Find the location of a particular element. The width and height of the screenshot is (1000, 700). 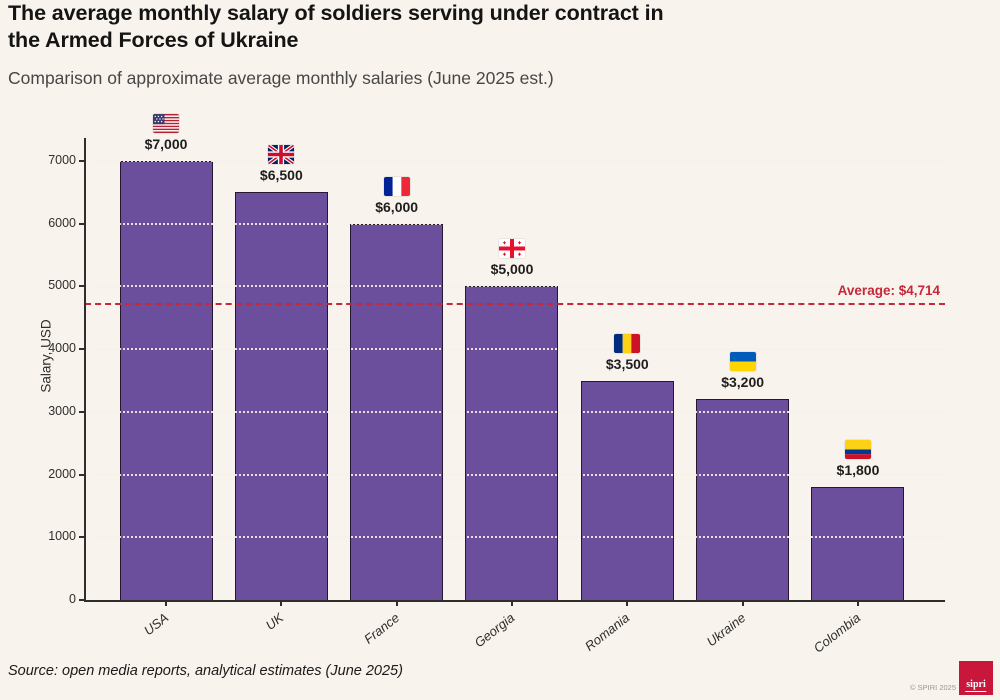

x-label-georgia: Georgia is located at coordinates (494, 630).